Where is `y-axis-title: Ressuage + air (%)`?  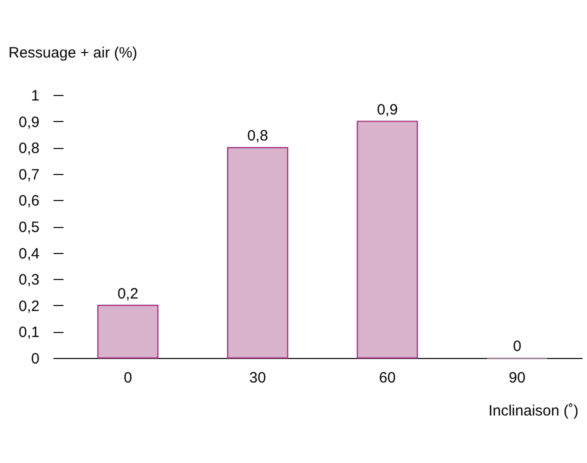 y-axis-title: Ressuage + air (%) is located at coordinates (73, 53).